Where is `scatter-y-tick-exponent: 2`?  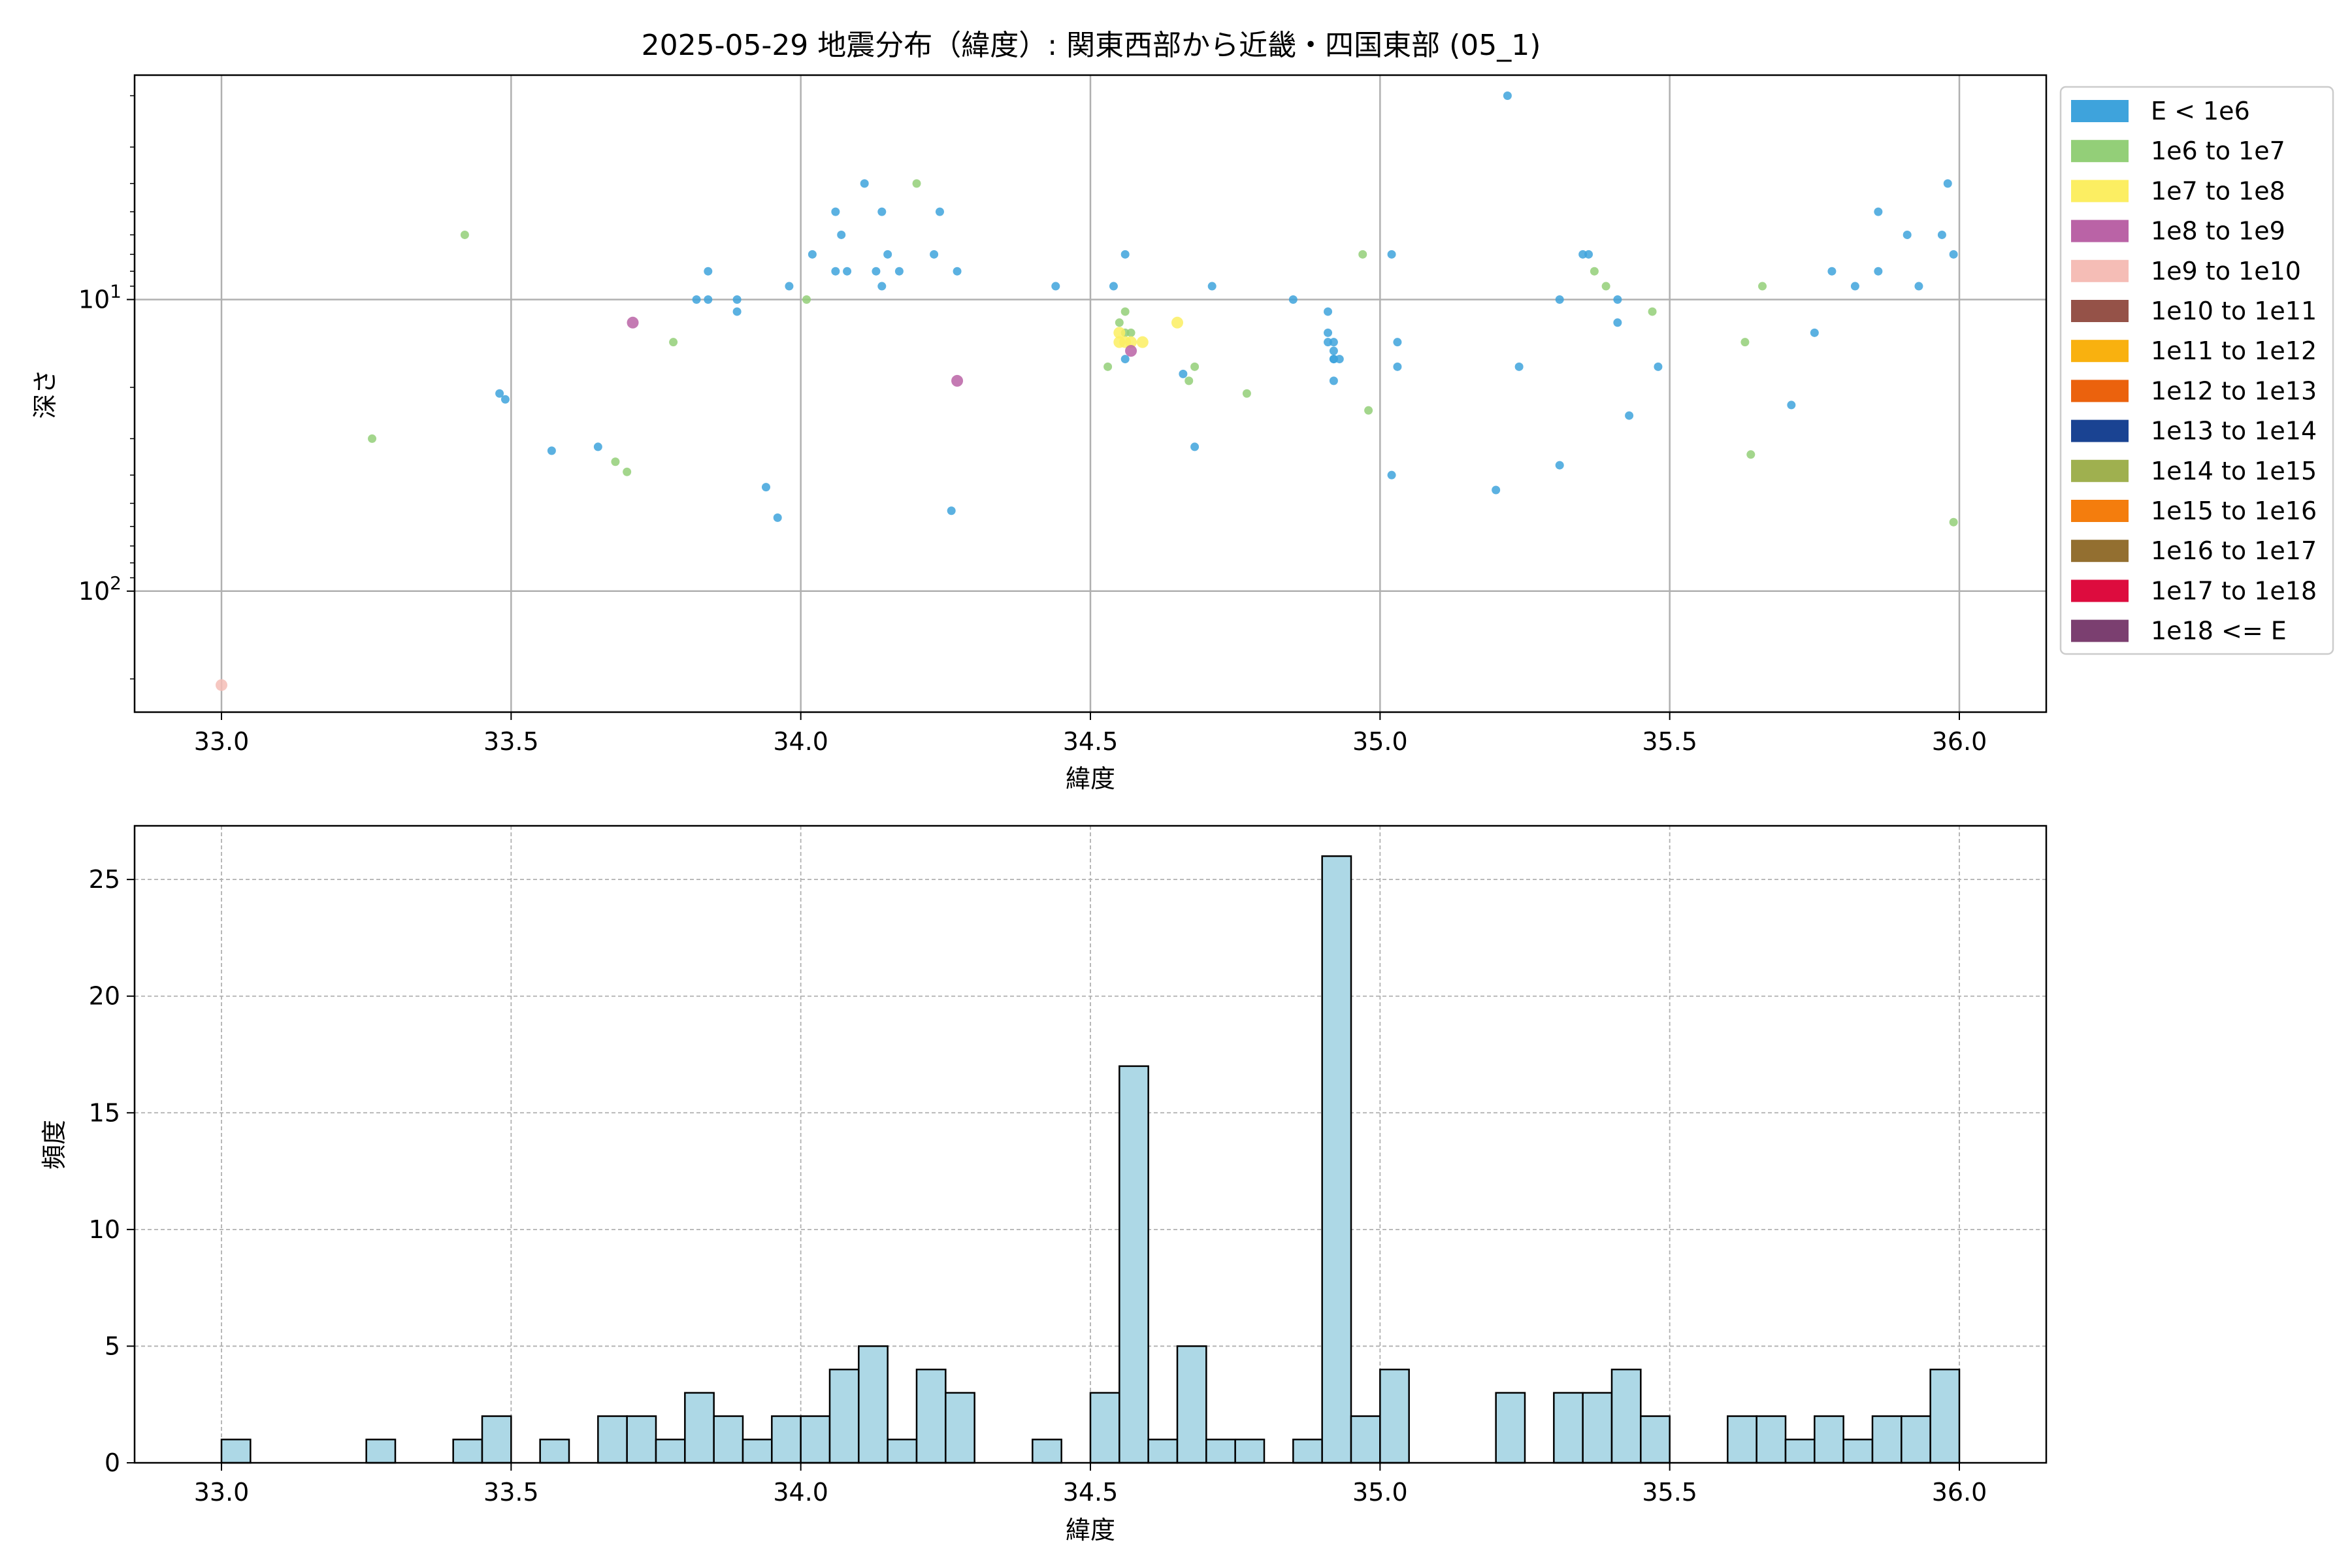 scatter-y-tick-exponent: 2 is located at coordinates (116, 583).